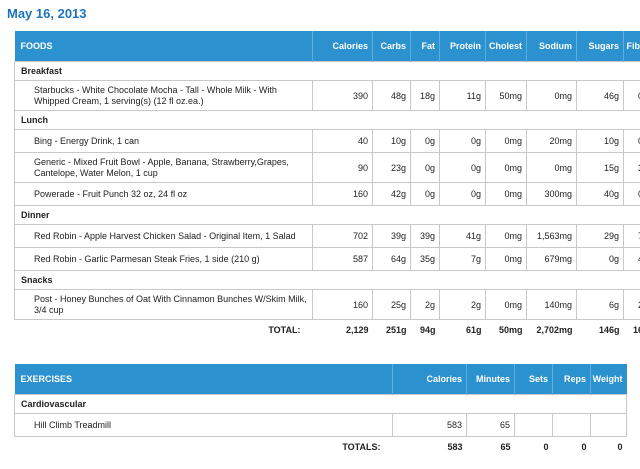 This screenshot has height=469, width=640. Describe the element at coordinates (506, 329) in the screenshot. I see `total-value-cholest: 50mg` at that location.